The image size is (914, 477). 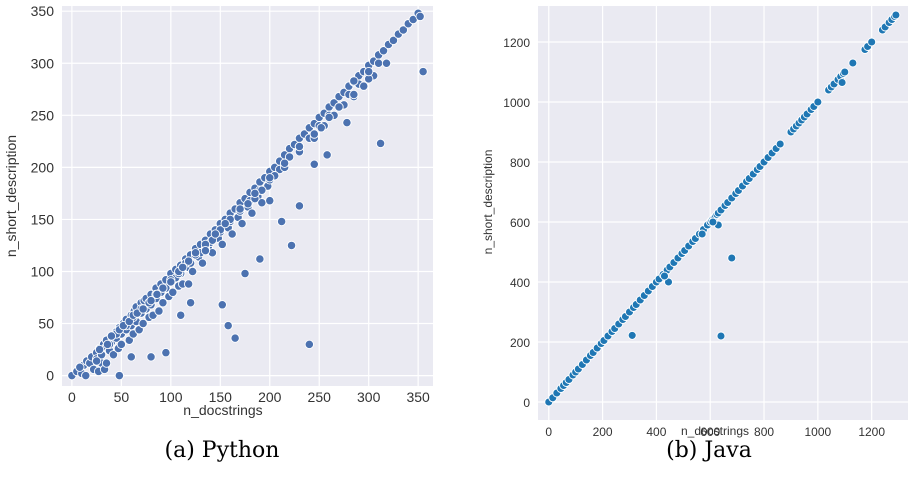 I want to click on java-x-tick-label: 400, so click(x=656, y=432).